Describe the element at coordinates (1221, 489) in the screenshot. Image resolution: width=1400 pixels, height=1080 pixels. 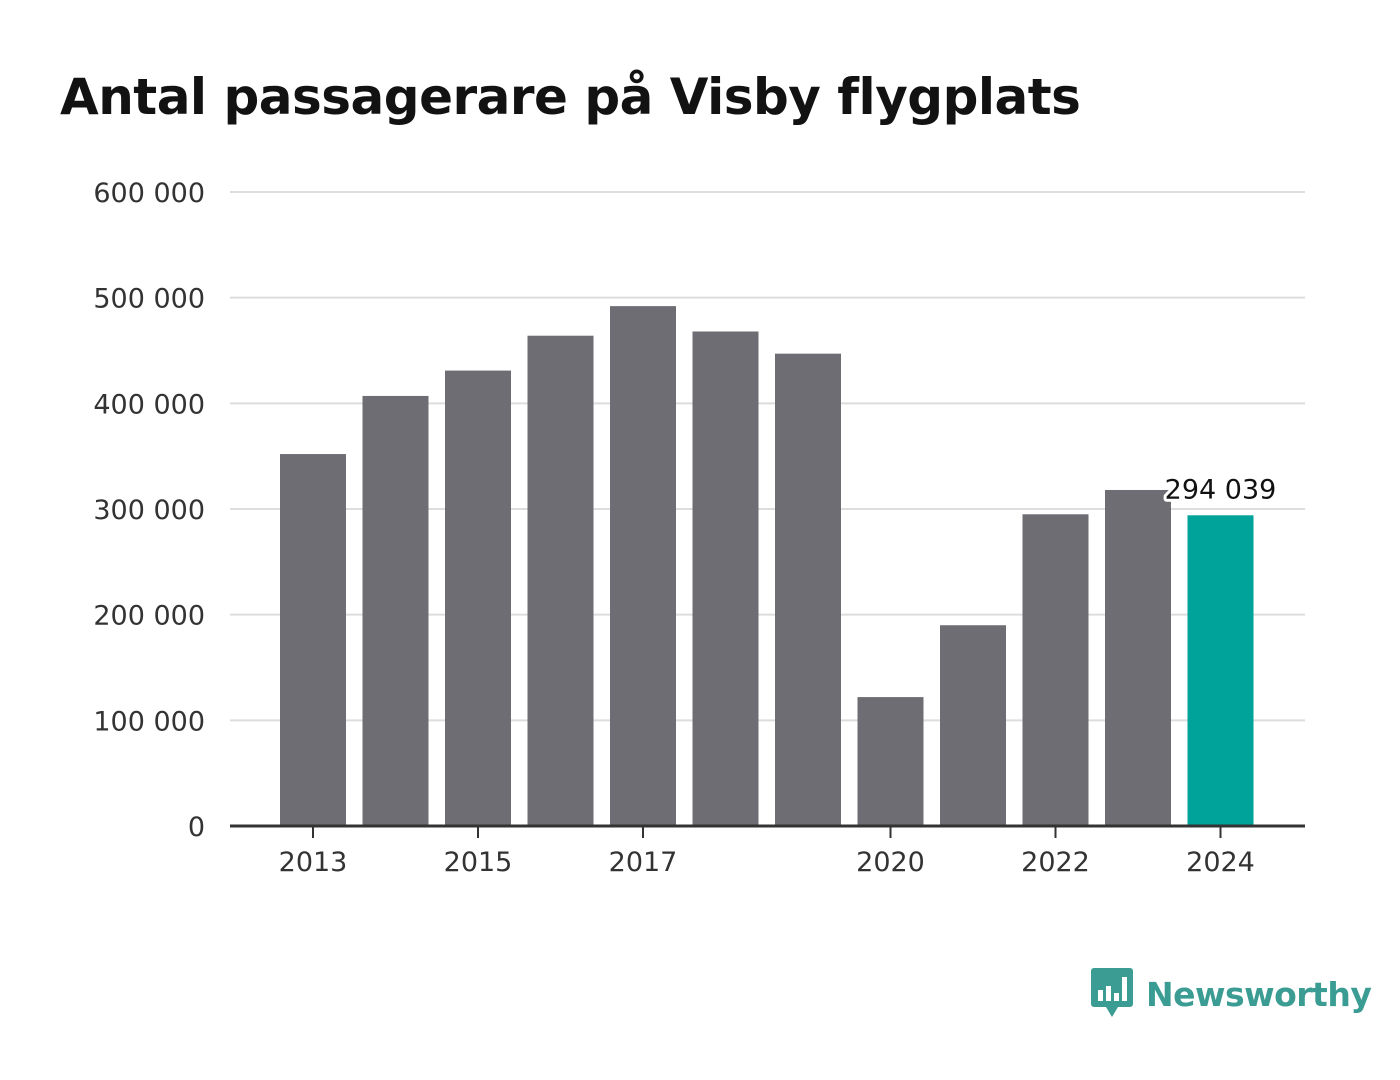
I see `data-label: 294 039` at that location.